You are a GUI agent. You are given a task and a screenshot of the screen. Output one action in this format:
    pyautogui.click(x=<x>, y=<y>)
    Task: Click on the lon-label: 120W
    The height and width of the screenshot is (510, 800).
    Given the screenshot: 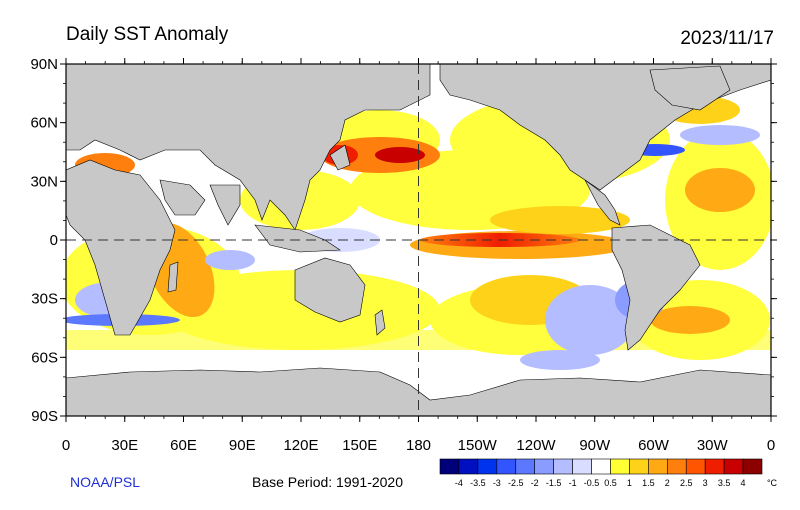 What is the action you would take?
    pyautogui.click(x=536, y=445)
    